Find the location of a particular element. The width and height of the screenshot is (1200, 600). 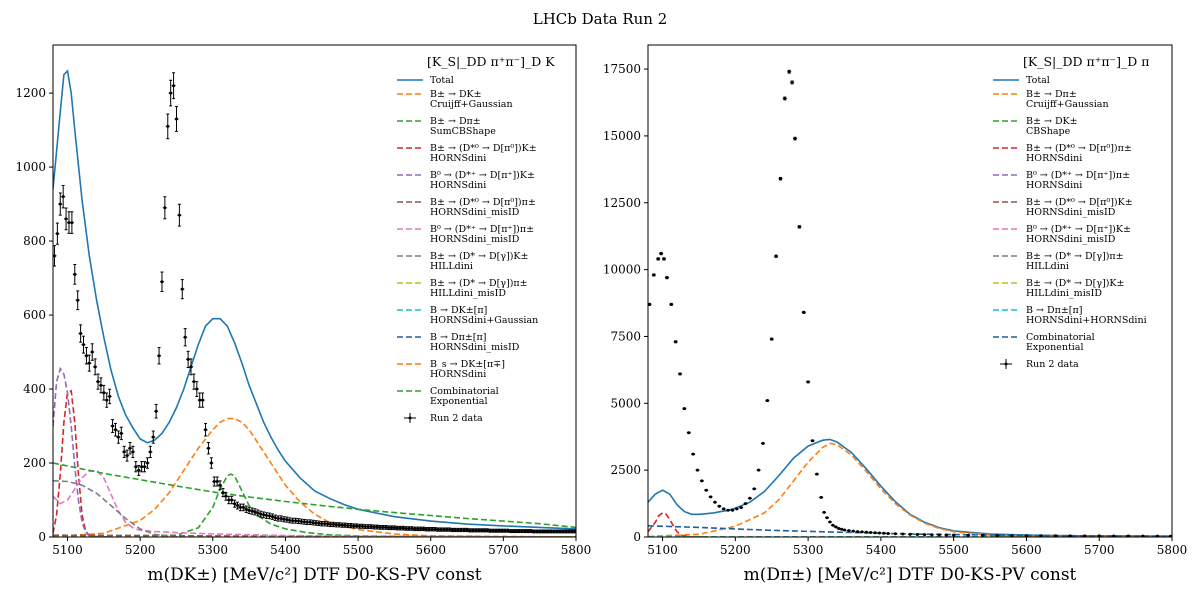

legend-entry: Total is located at coordinates (425, 80).